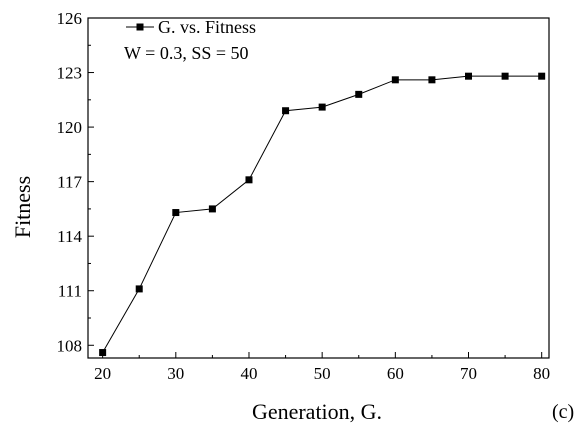 Image resolution: width=582 pixels, height=427 pixels. Describe the element at coordinates (102, 373) in the screenshot. I see `x-tick-label: 20` at that location.